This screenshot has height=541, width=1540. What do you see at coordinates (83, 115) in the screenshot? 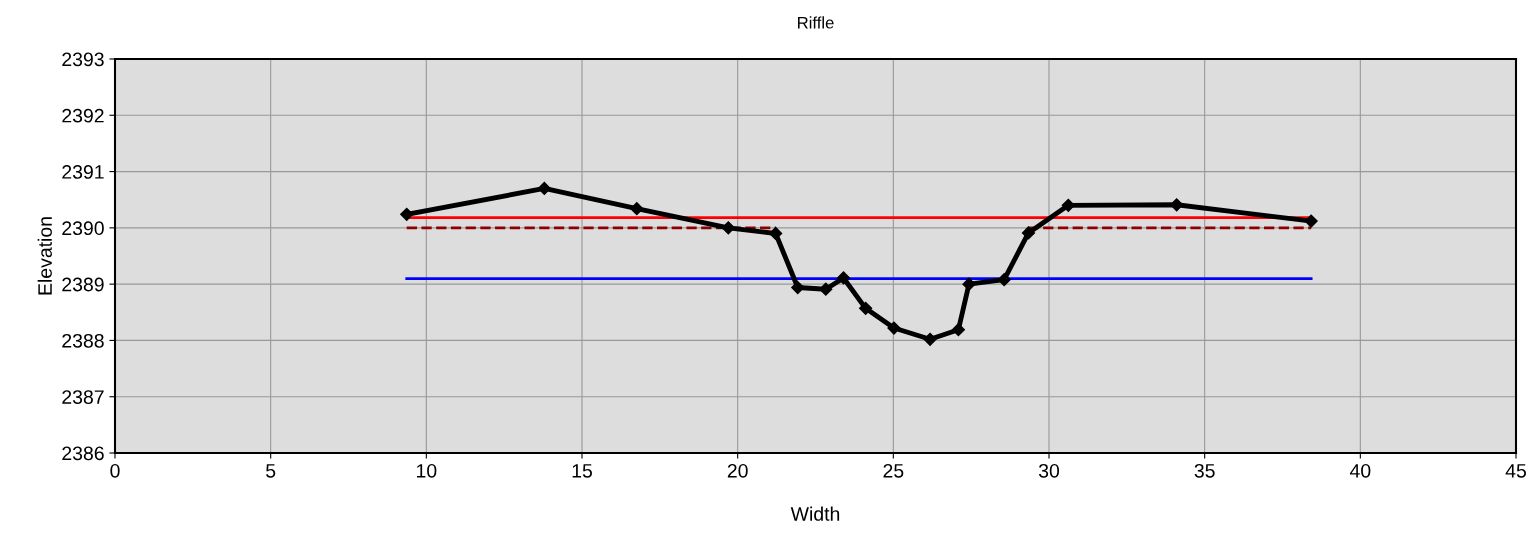
I see `y-tick-label: 2392` at bounding box center [83, 115].